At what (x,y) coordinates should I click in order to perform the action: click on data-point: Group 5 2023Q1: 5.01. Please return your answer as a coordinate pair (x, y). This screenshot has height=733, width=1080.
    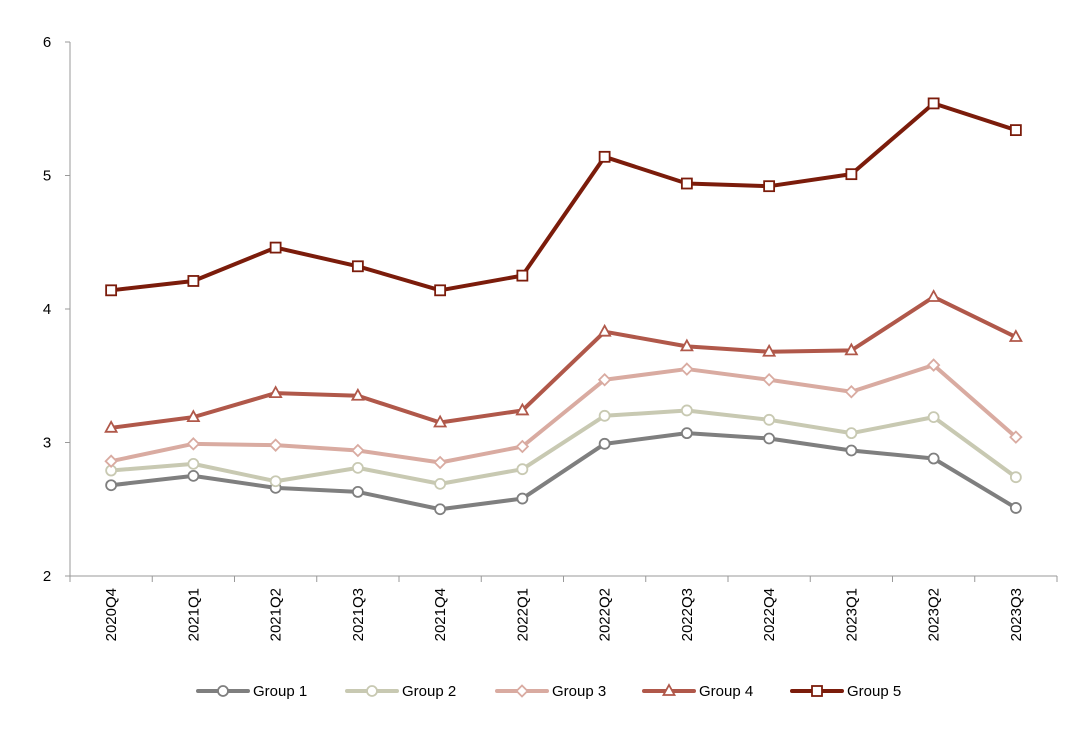
    Looking at the image, I should click on (851, 174).